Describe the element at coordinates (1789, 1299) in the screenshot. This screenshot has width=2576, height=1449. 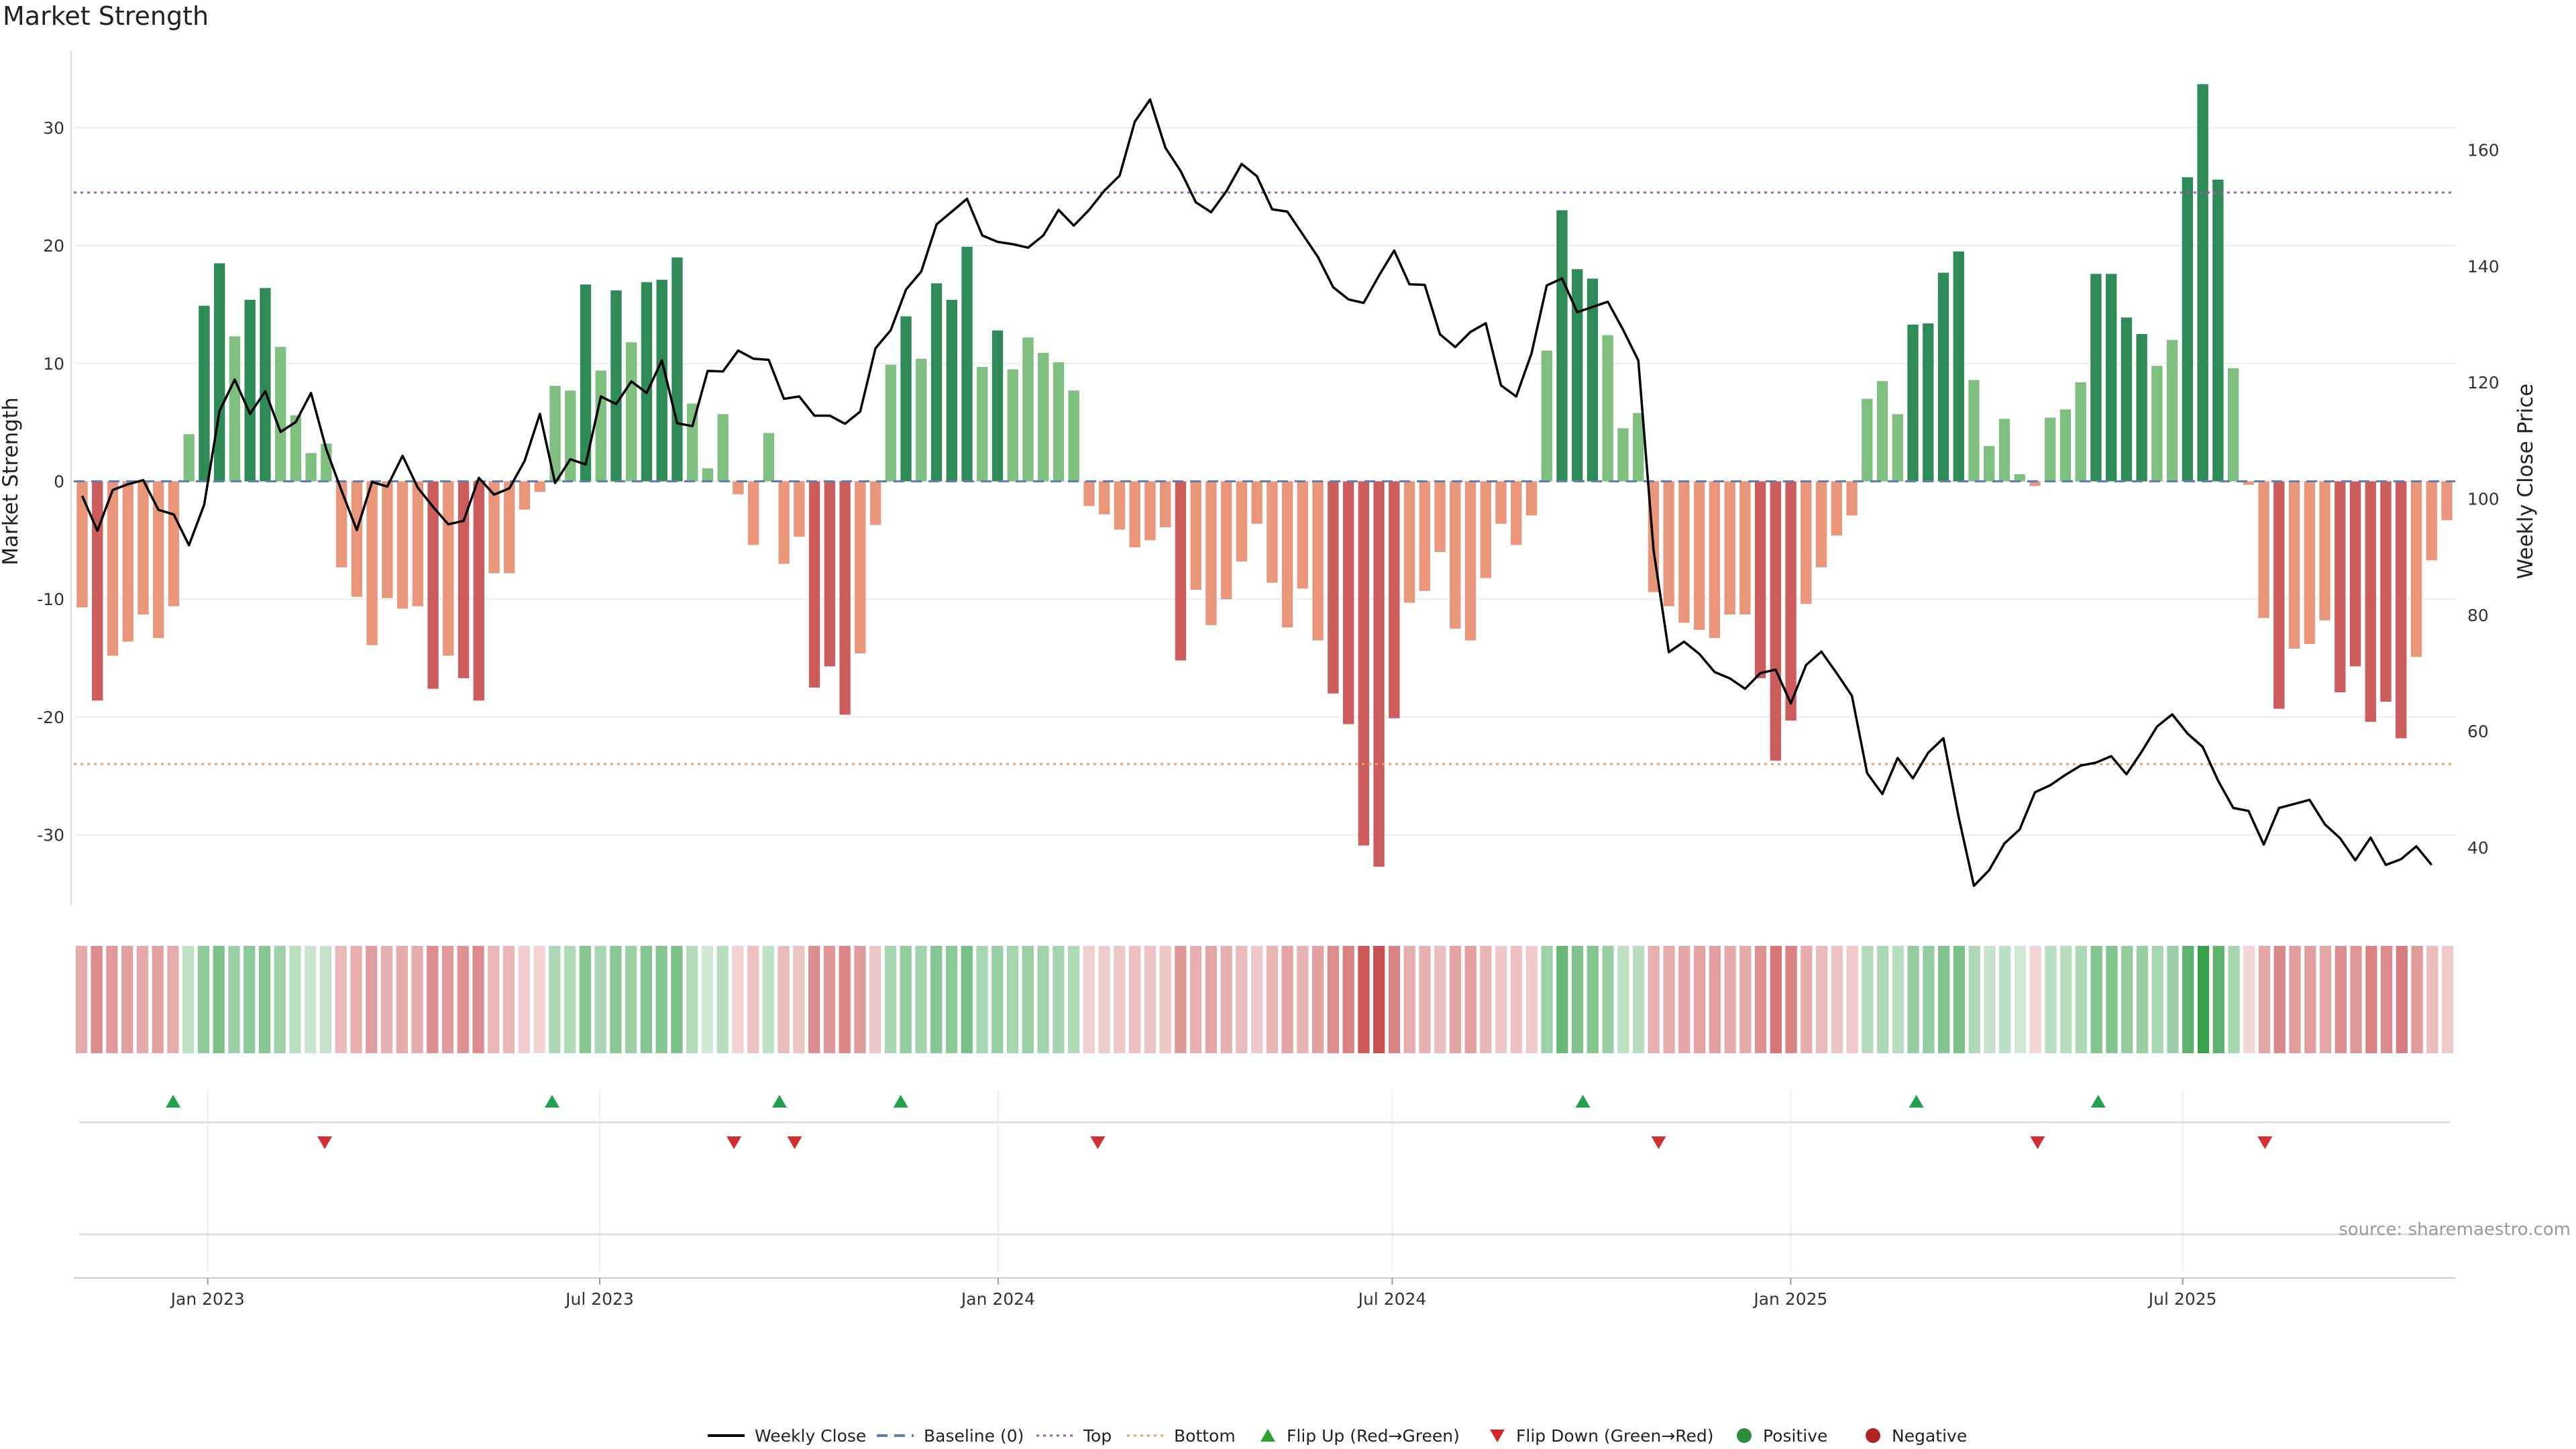
I see `x-tick-label-4: Jan 2025` at that location.